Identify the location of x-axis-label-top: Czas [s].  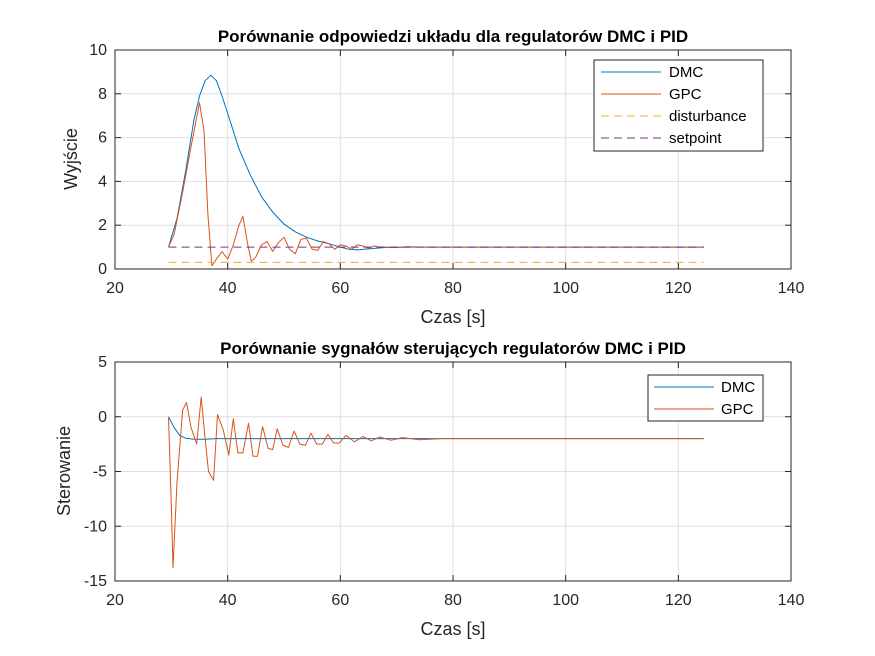
(452, 317).